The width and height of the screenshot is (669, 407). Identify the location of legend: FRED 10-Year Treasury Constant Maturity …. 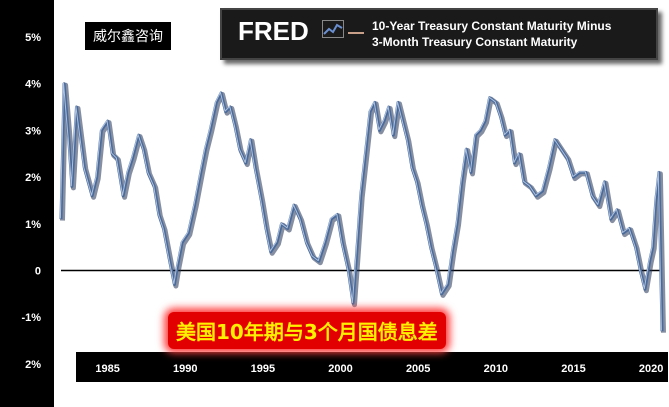
(439, 34).